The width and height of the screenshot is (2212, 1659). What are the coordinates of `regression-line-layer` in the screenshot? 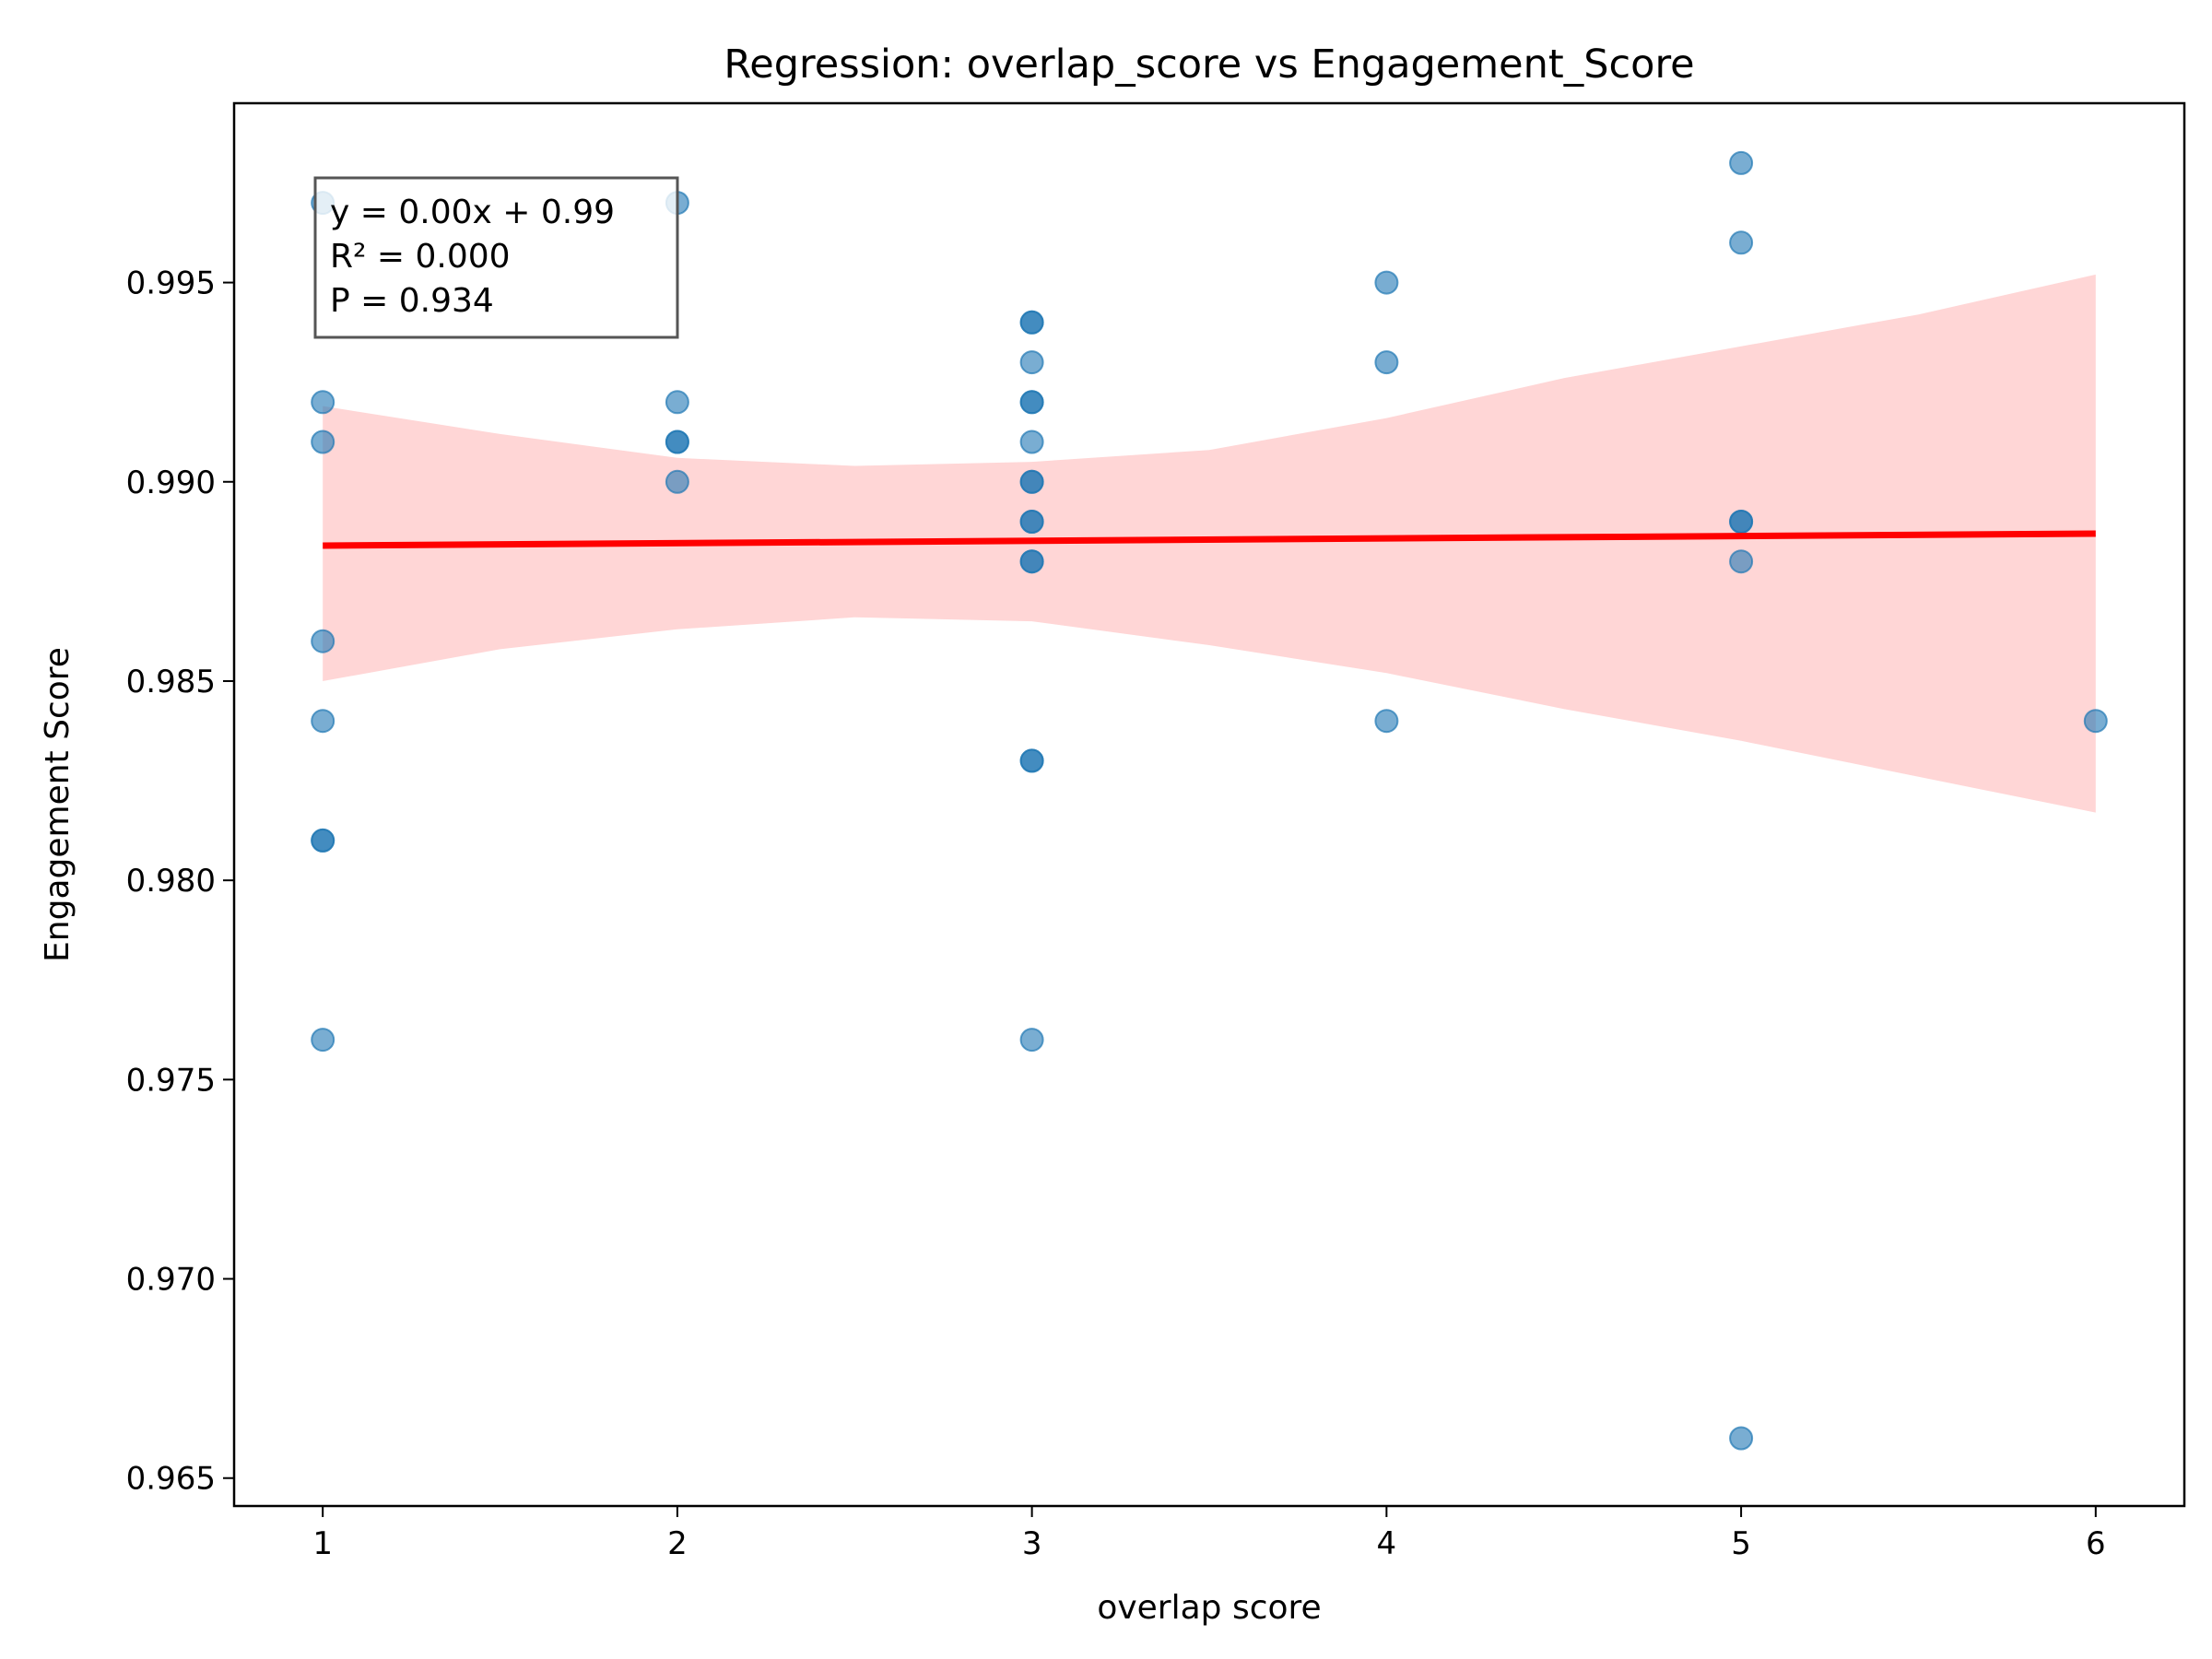 It's located at (1209, 539).